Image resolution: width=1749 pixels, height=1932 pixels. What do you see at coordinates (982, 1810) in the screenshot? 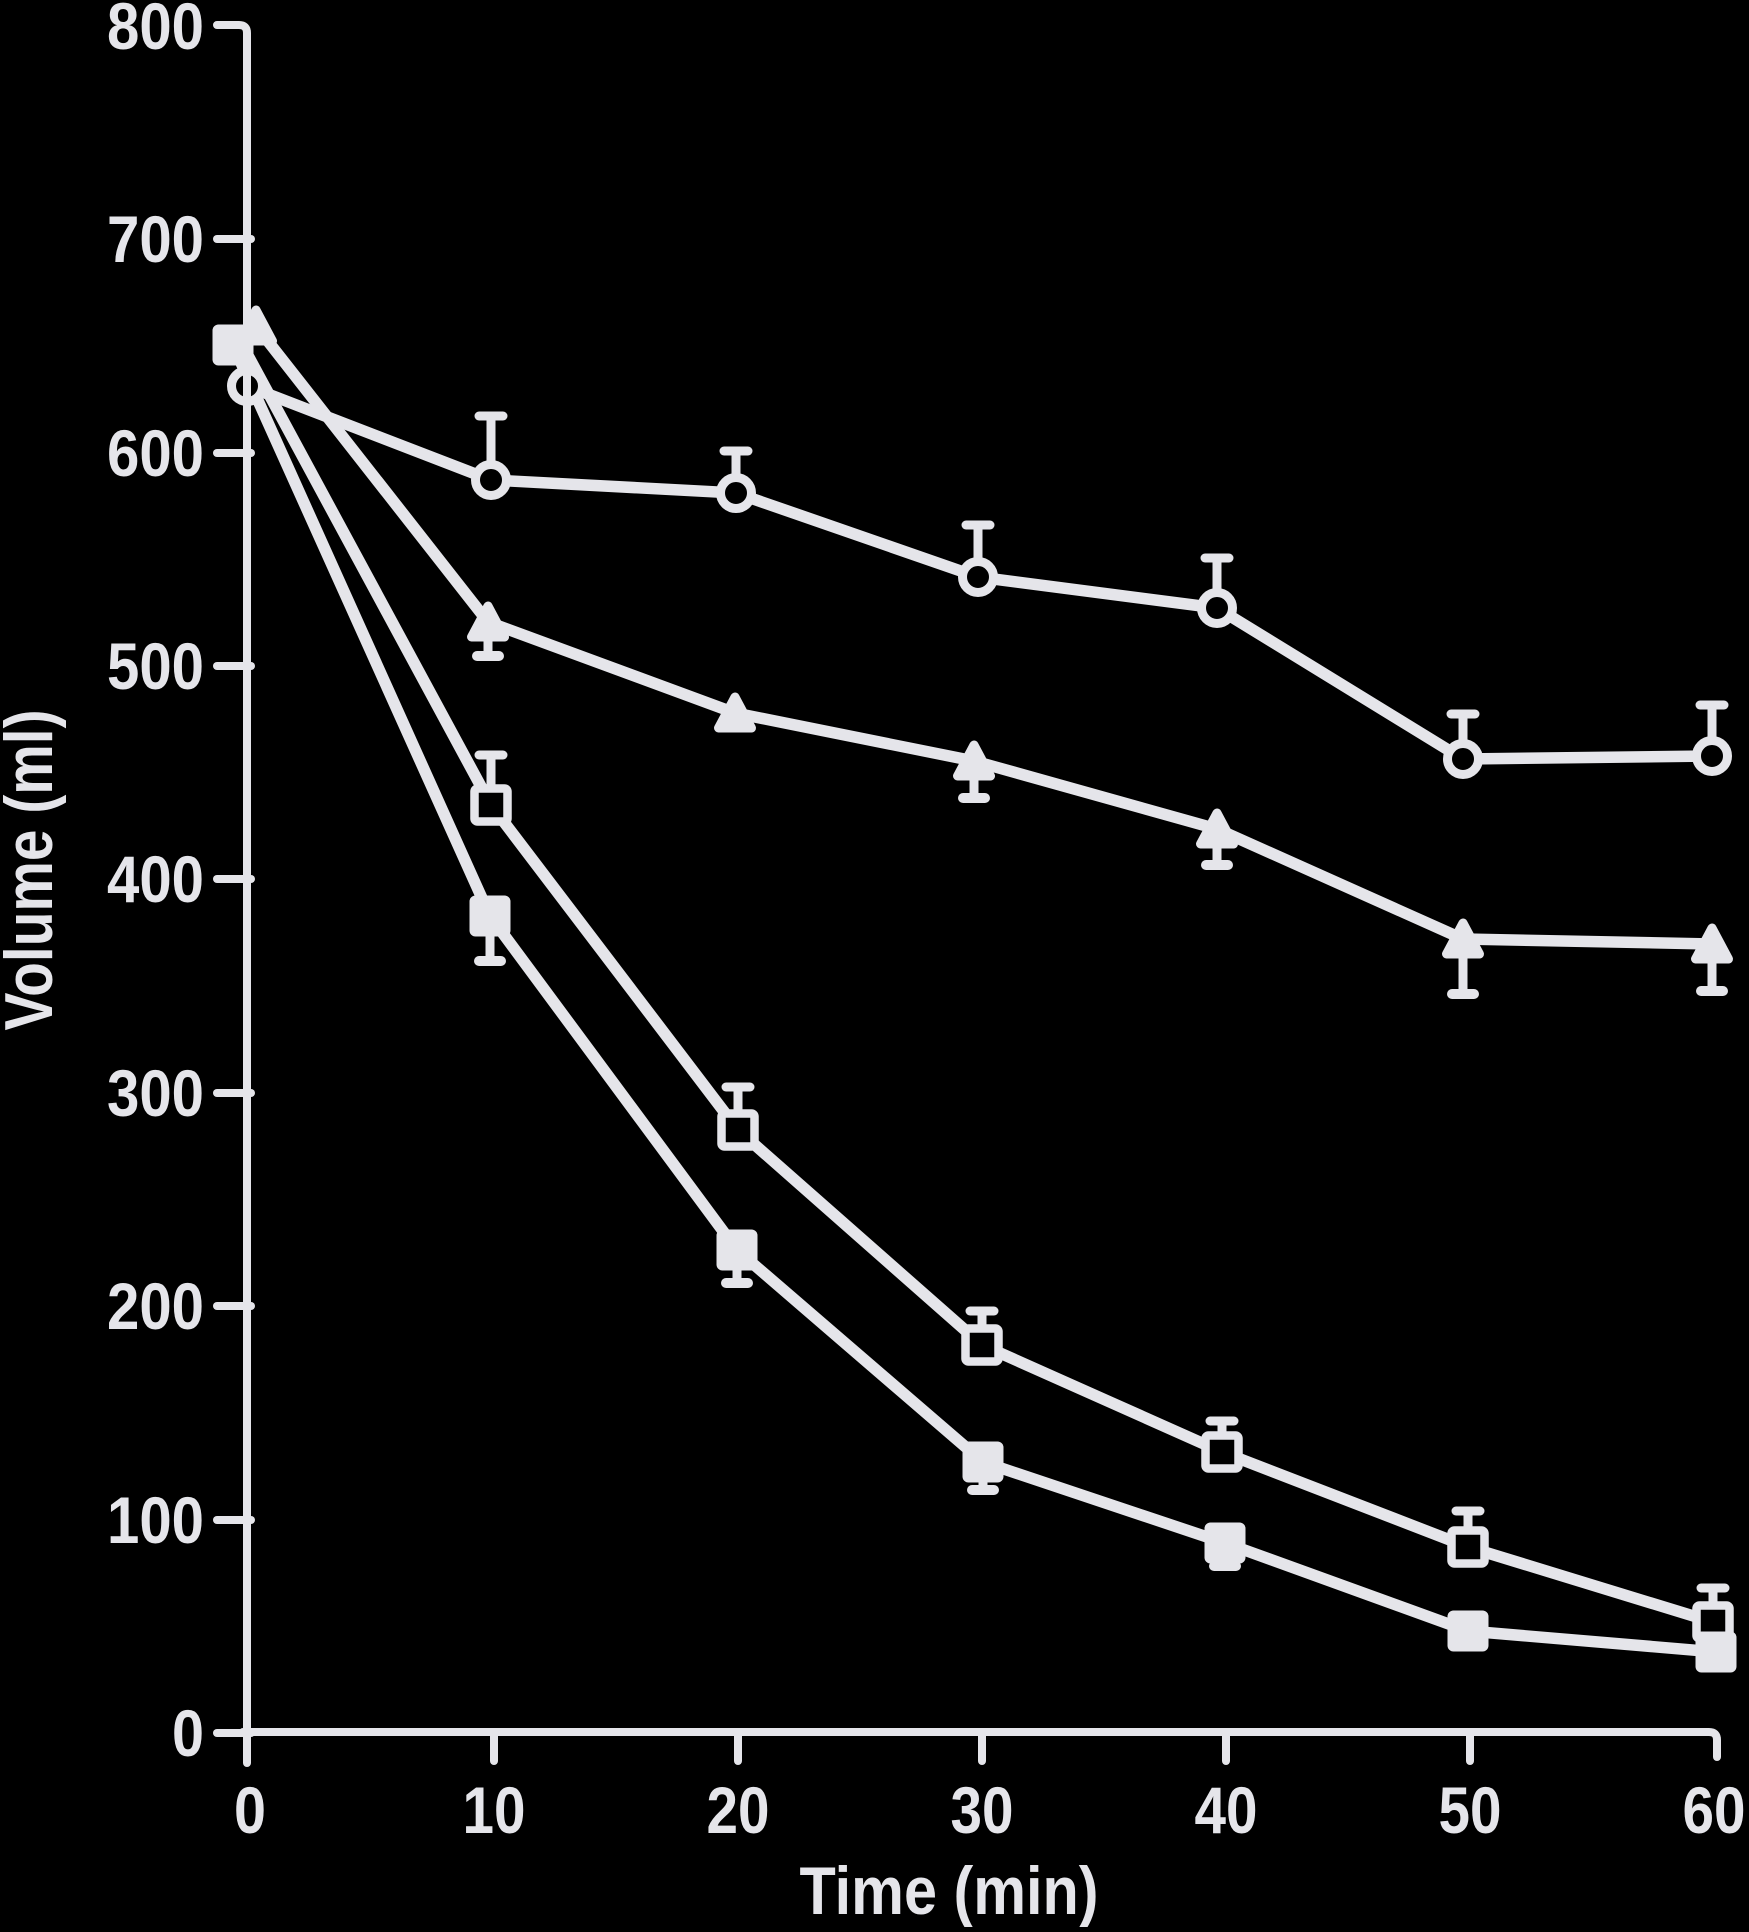
I see `svg-text: 30` at bounding box center [982, 1810].